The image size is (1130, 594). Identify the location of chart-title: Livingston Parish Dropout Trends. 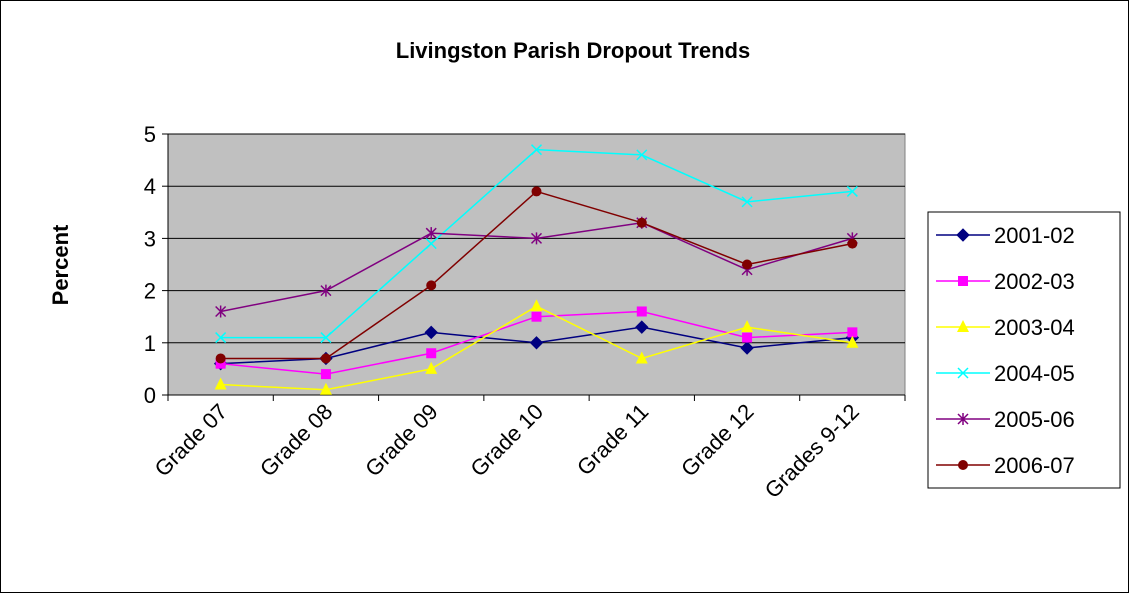
(573, 50).